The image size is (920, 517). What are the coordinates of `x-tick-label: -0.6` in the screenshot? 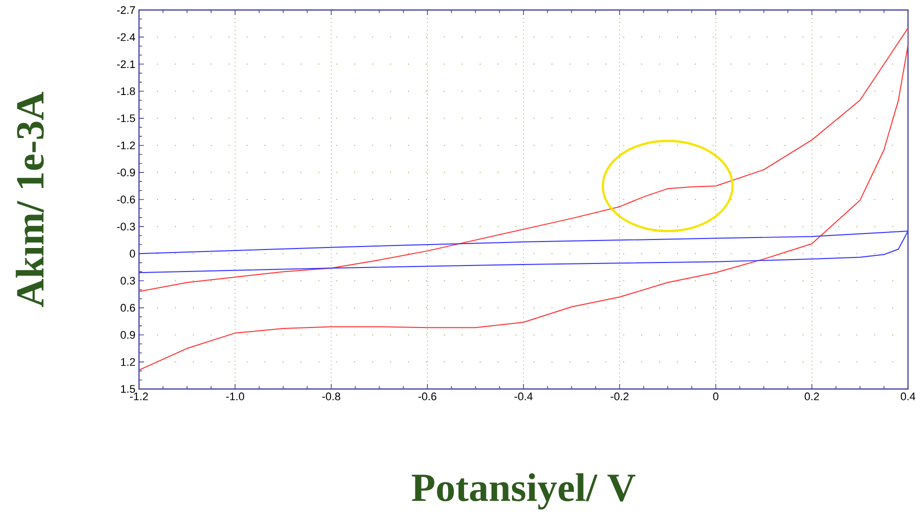 It's located at (427, 396).